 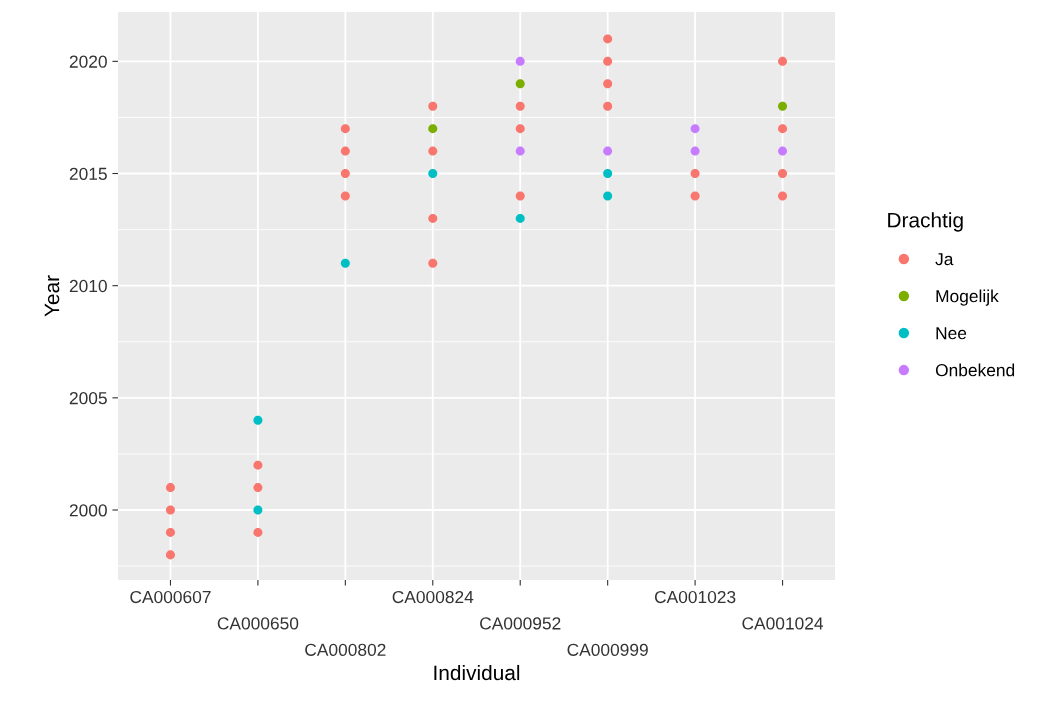 What do you see at coordinates (783, 623) in the screenshot?
I see `x-tick-label: CA001024` at bounding box center [783, 623].